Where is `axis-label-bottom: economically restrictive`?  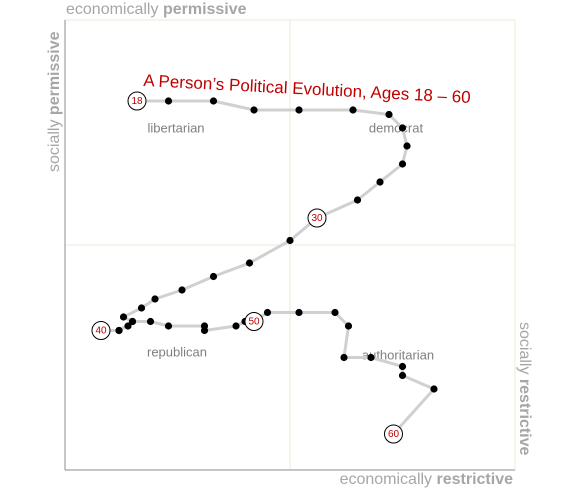
axis-label-bottom: economically restrictive is located at coordinates (427, 479).